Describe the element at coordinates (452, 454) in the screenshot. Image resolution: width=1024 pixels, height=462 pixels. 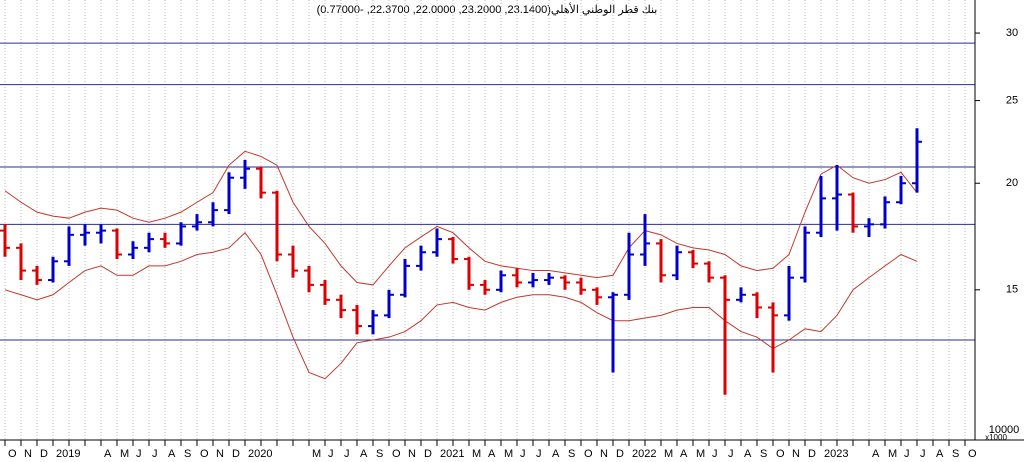
I see `x-tick-label: 2021` at that location.